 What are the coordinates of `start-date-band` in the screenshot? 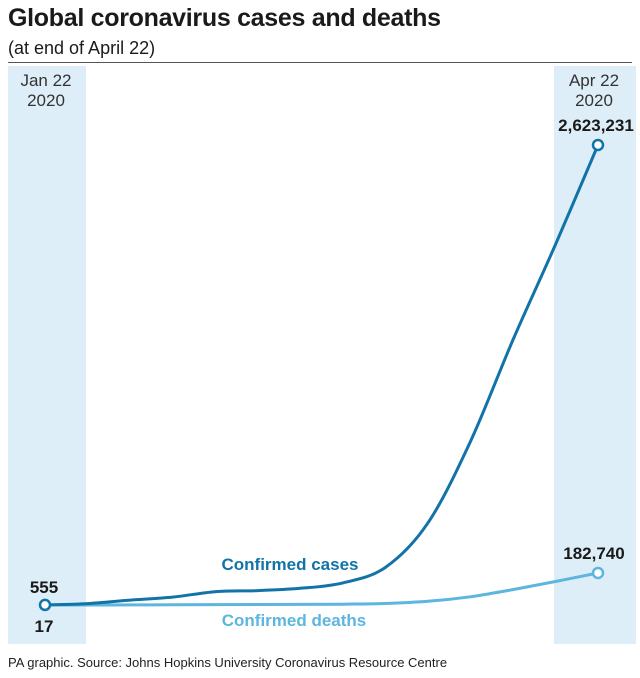 It's located at (47, 355).